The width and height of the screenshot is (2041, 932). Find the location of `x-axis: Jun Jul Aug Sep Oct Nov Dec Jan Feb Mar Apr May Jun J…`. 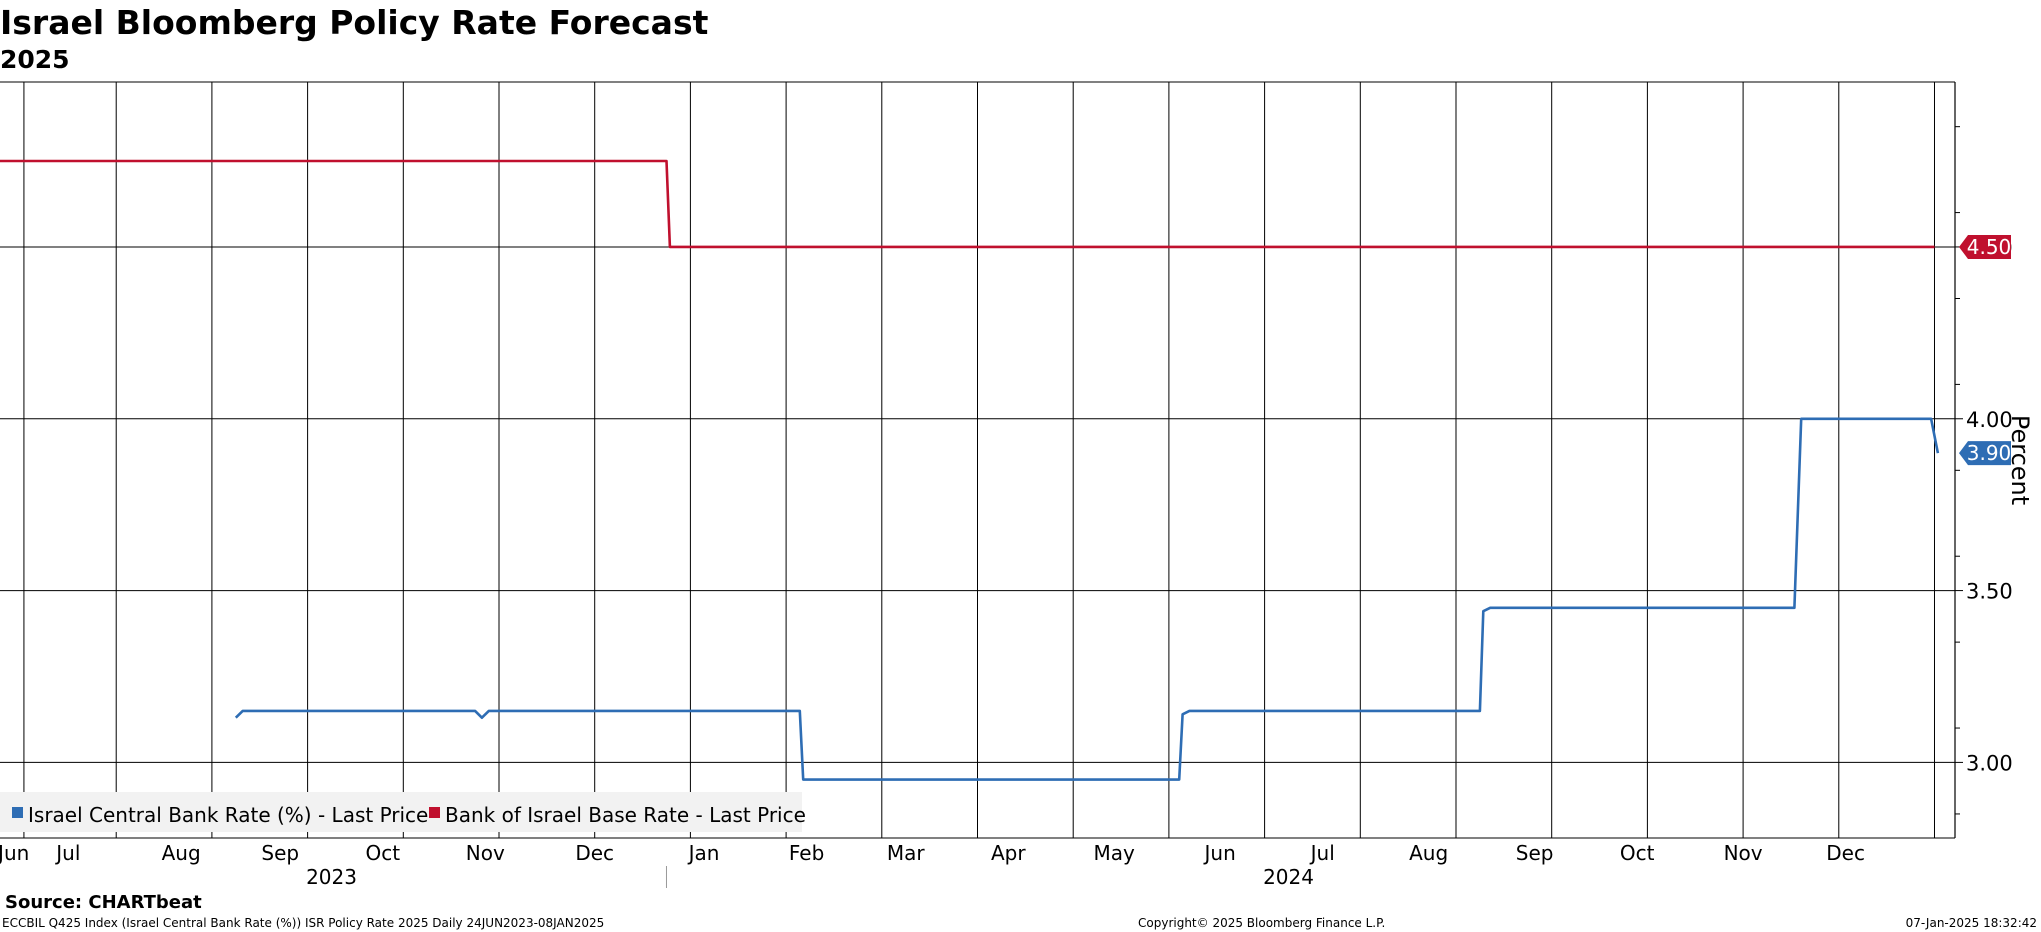

x-axis: Jun Jul Aug Sep Oct Nov Dec Jan Feb Mar Apr May Jun J… is located at coordinates (932, 865).